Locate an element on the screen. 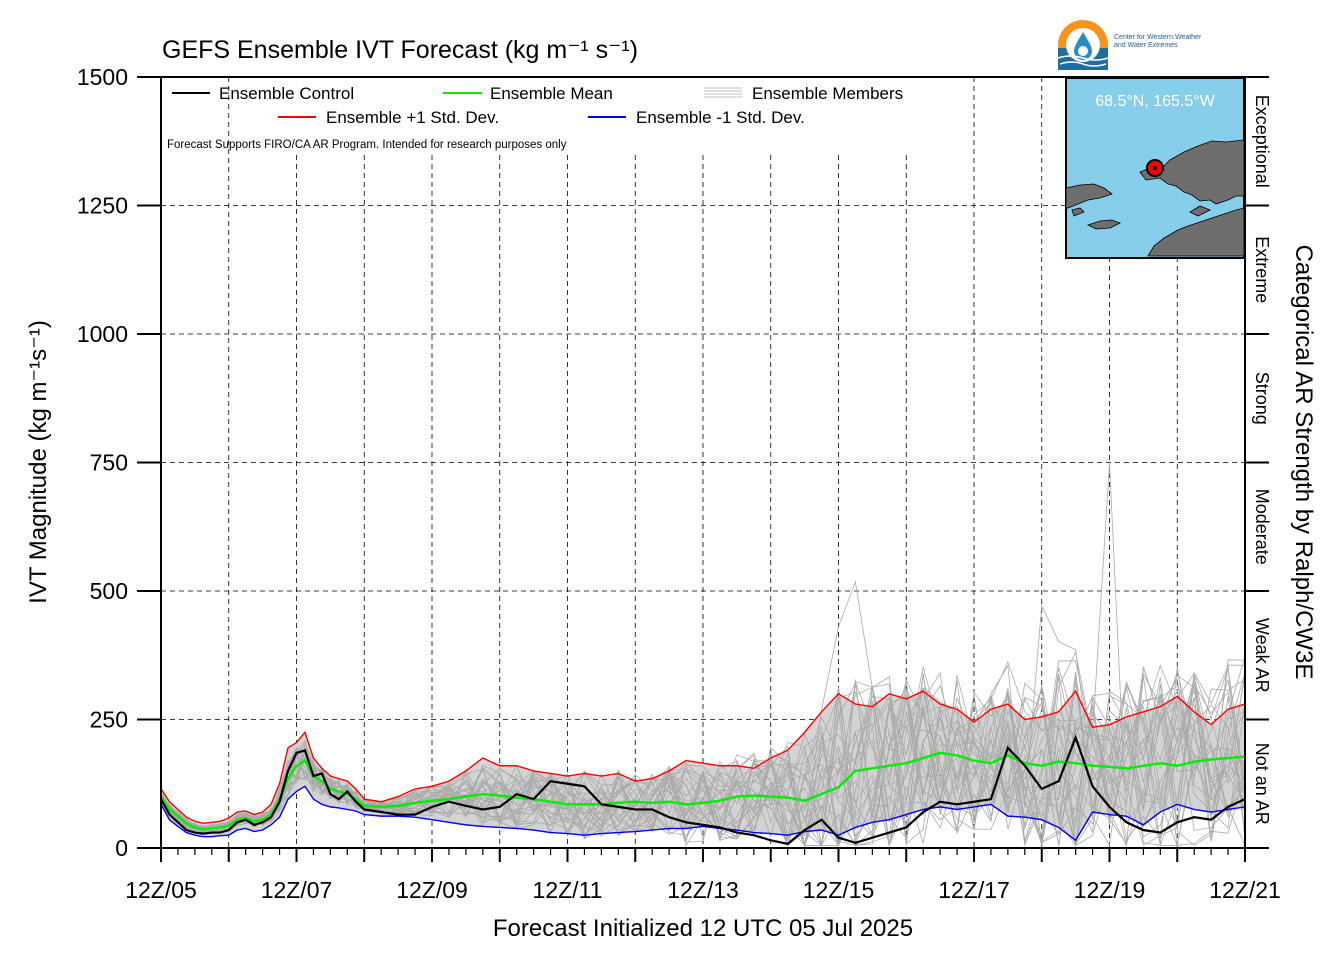  y-tick-label: 1250 is located at coordinates (102, 206).